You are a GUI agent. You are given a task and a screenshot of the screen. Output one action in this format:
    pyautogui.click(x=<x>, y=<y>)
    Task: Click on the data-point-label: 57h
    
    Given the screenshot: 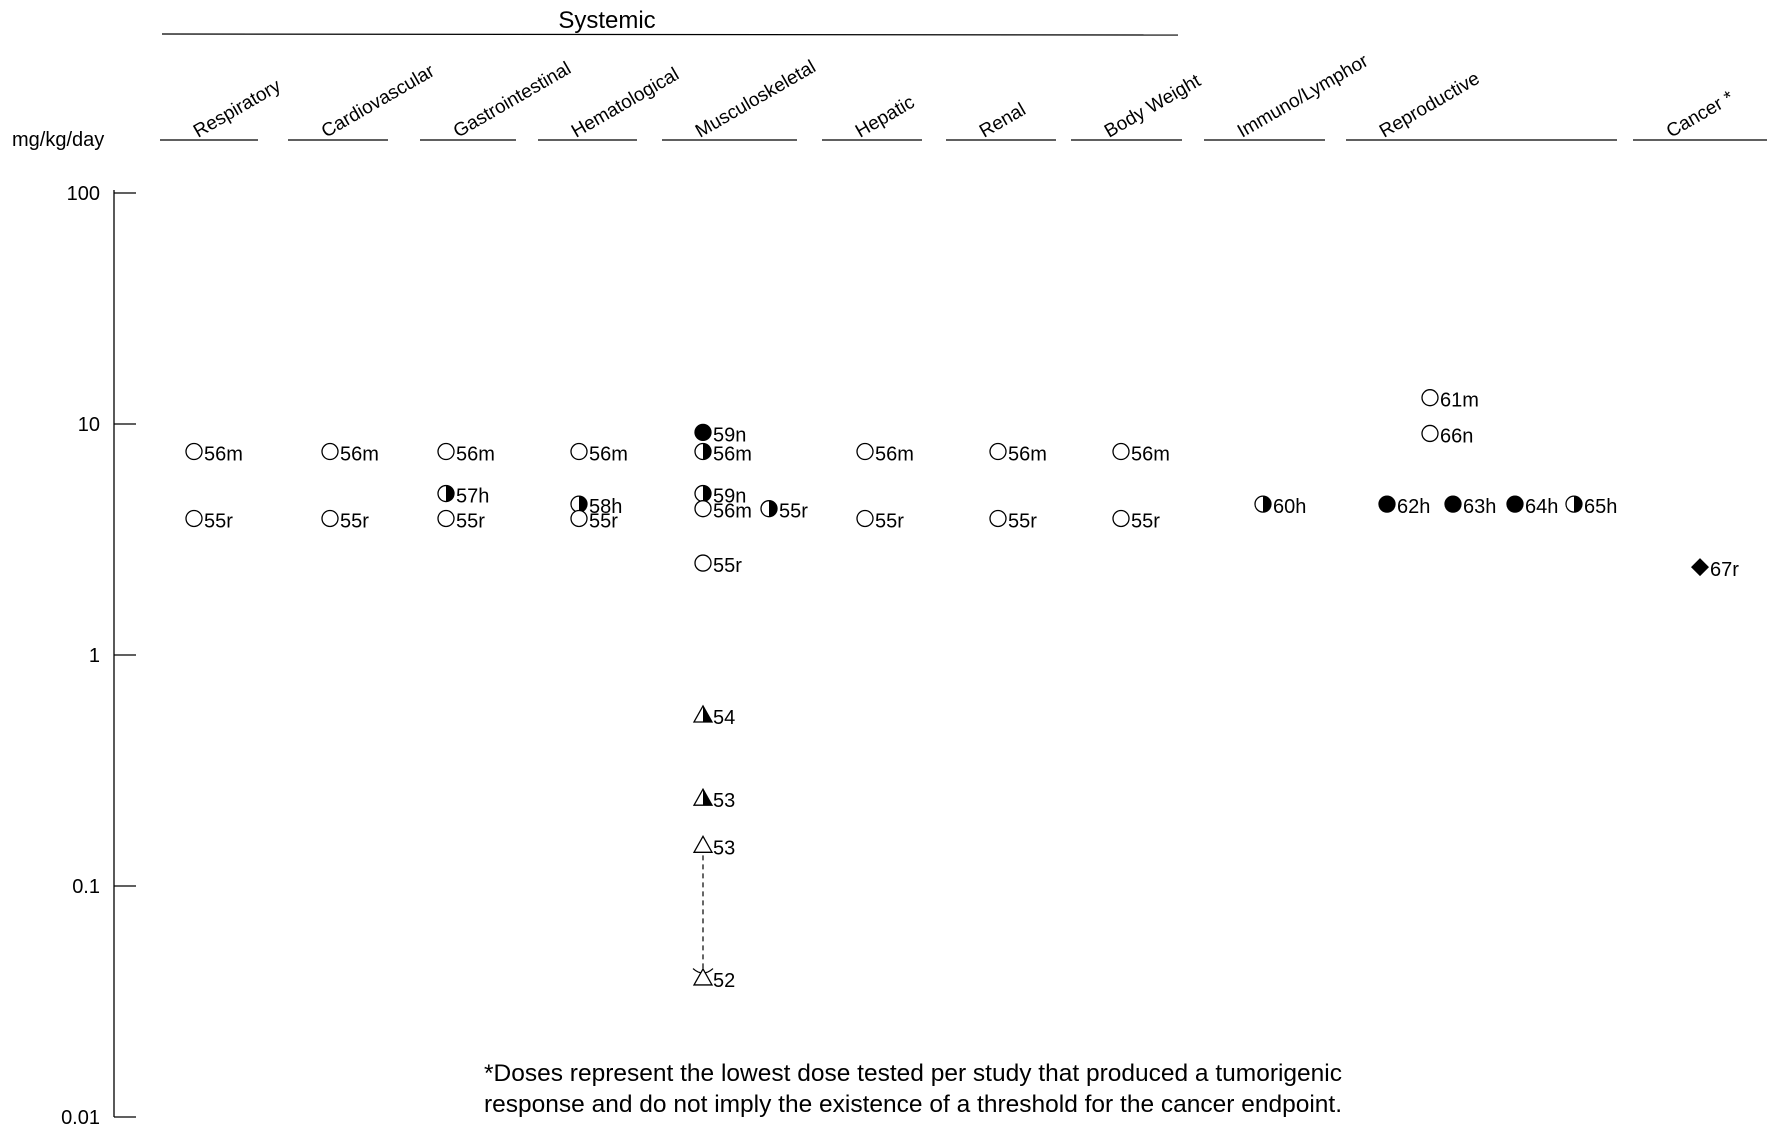 What is the action you would take?
    pyautogui.click(x=472, y=497)
    